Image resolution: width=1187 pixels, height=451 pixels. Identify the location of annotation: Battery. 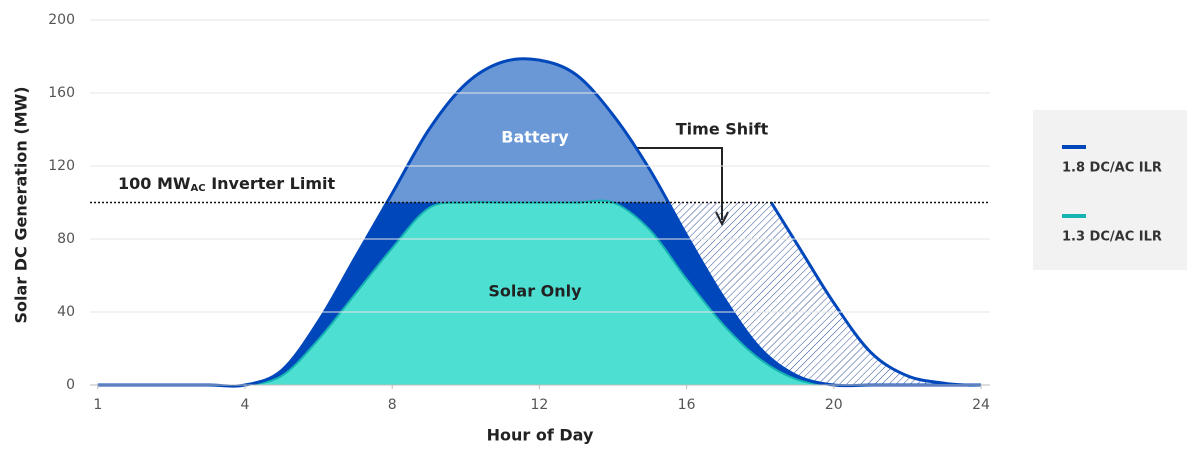
(535, 137).